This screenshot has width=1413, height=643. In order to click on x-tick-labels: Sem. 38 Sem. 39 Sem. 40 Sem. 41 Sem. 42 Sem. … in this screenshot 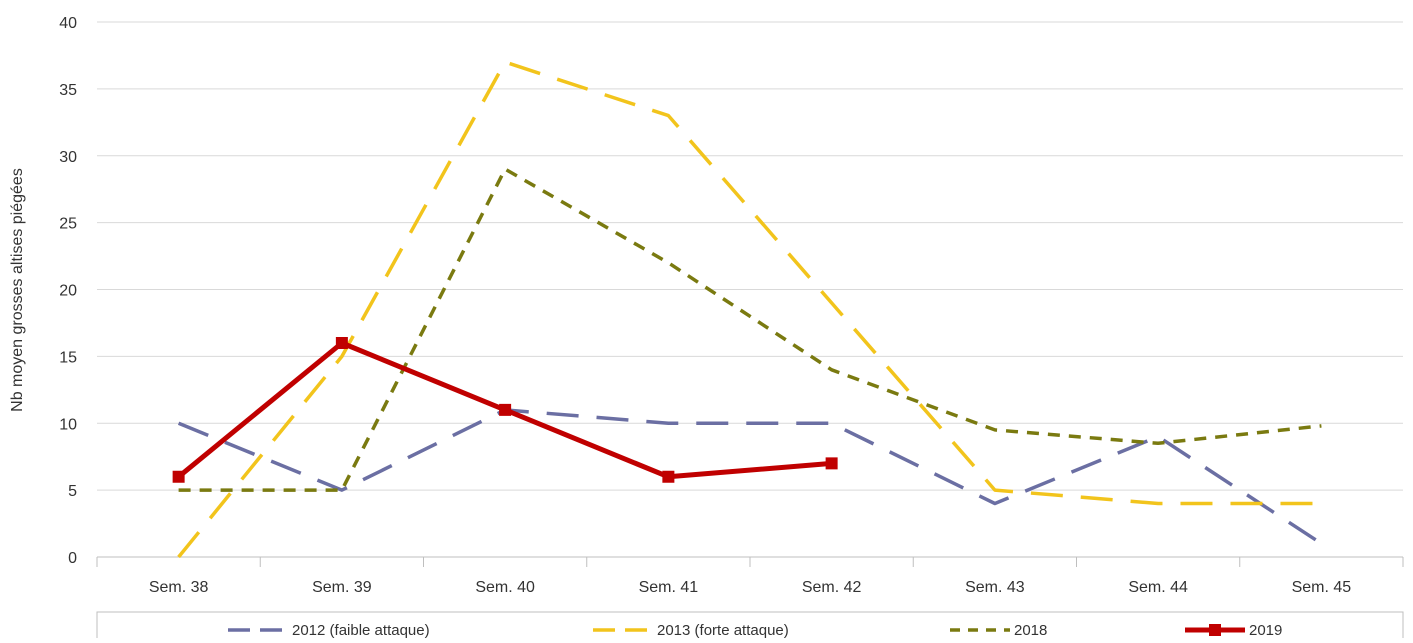, I will do `click(750, 587)`.